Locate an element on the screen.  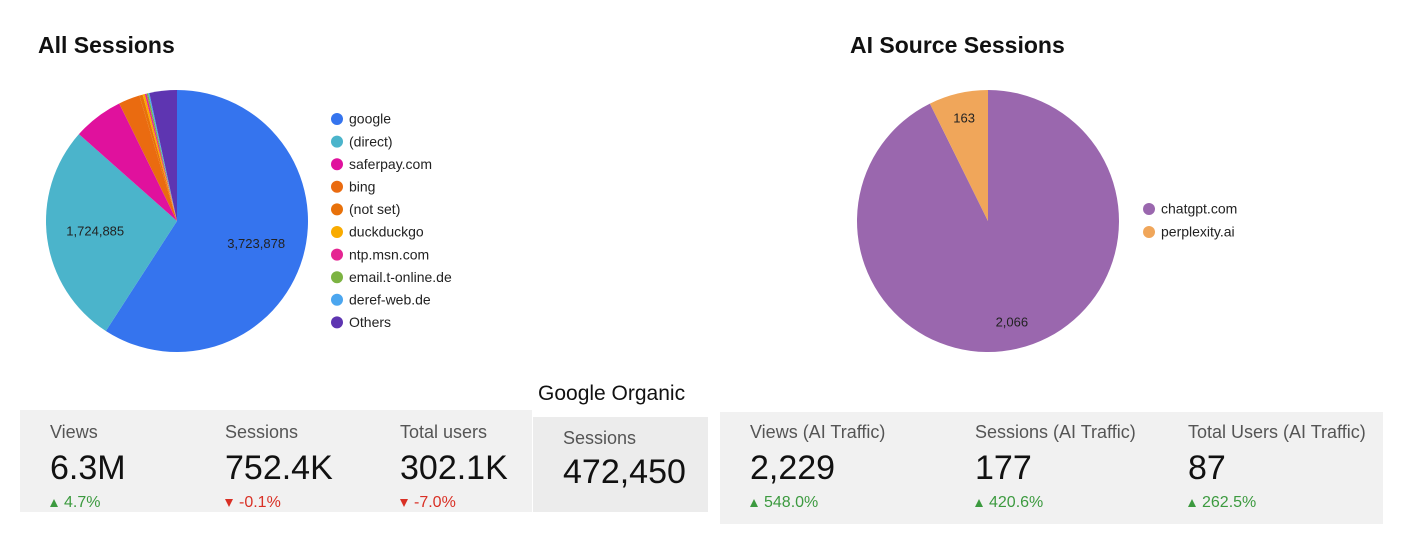
scorecard-value: 302.1K is located at coordinates (454, 468).